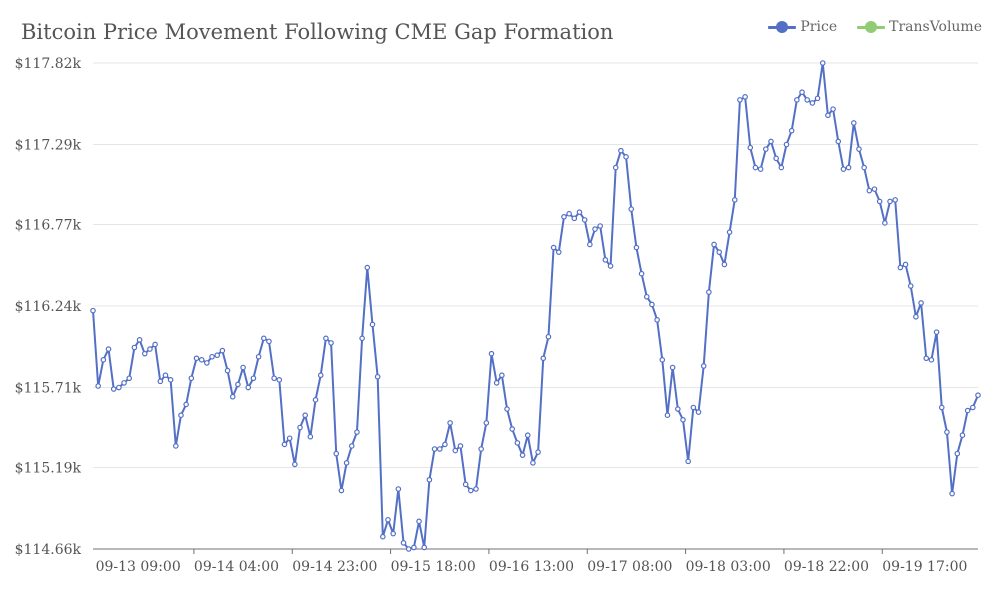 Image resolution: width=1000 pixels, height=600 pixels. Describe the element at coordinates (48, 146) in the screenshot. I see `y-tick-label: $117.29k` at that location.